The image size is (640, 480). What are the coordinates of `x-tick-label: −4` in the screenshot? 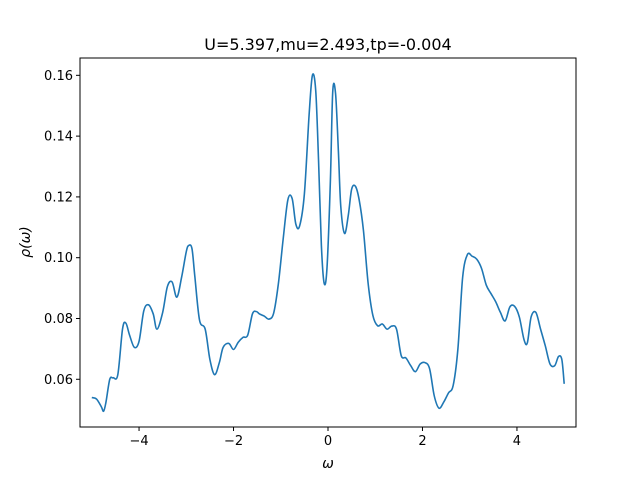 It's located at (138, 441).